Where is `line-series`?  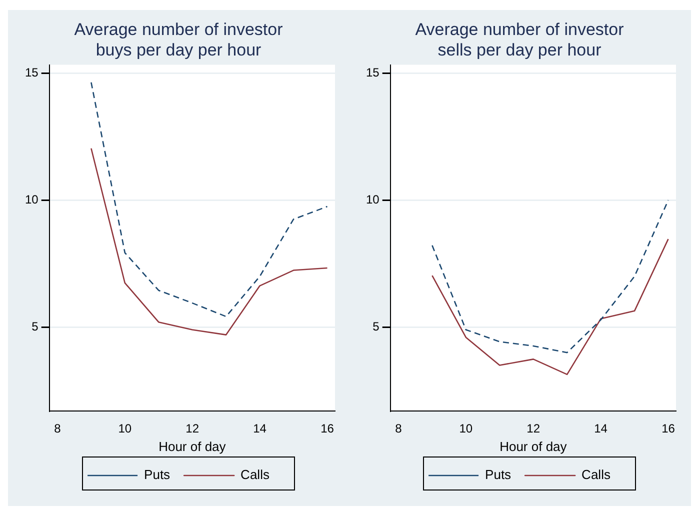 line-series is located at coordinates (550, 277).